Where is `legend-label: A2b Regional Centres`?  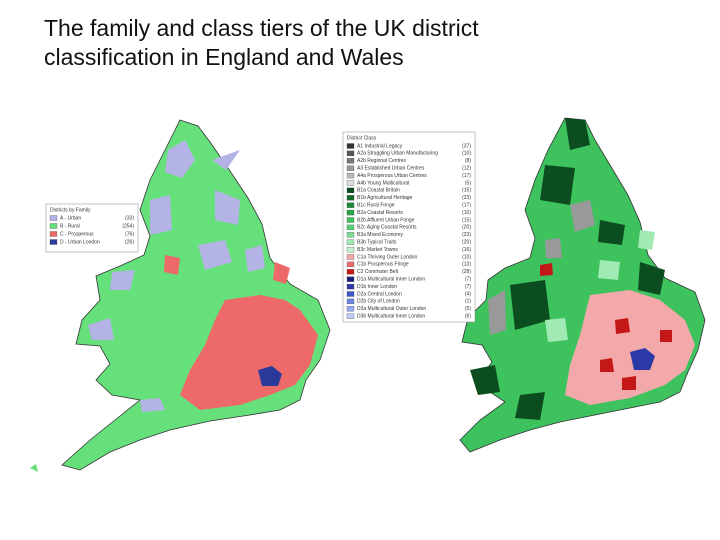 legend-label: A2b Regional Centres is located at coordinates (381, 161).